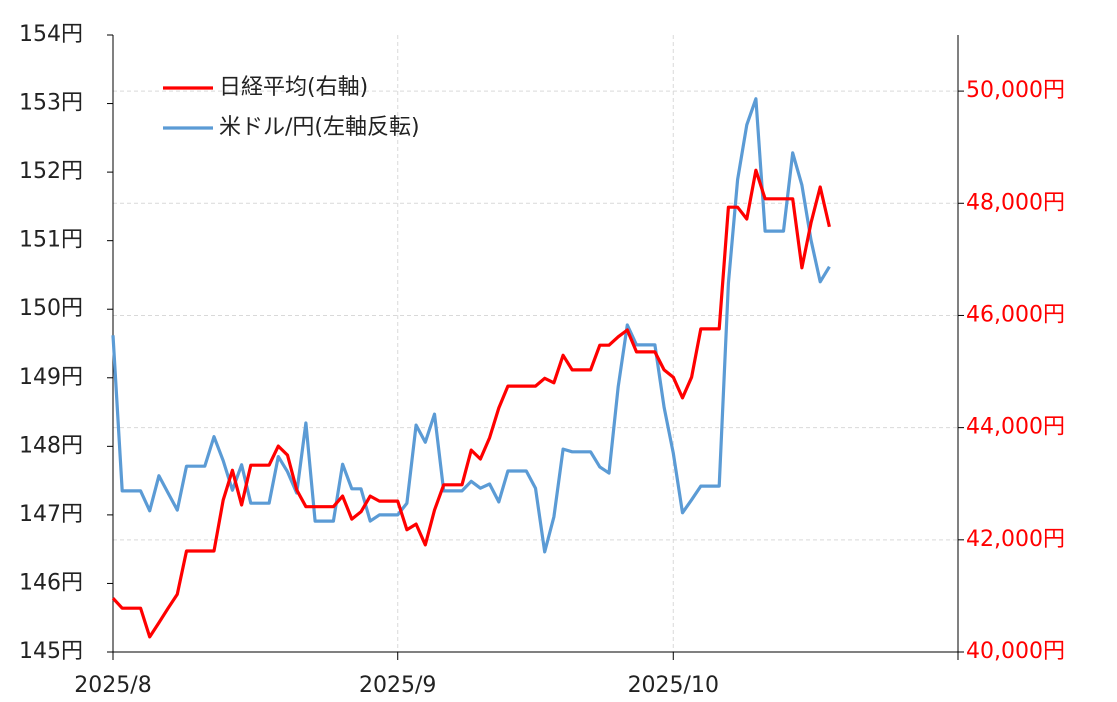  Describe the element at coordinates (1015, 314) in the screenshot. I see `y2-tick-label: 46,000円` at that location.